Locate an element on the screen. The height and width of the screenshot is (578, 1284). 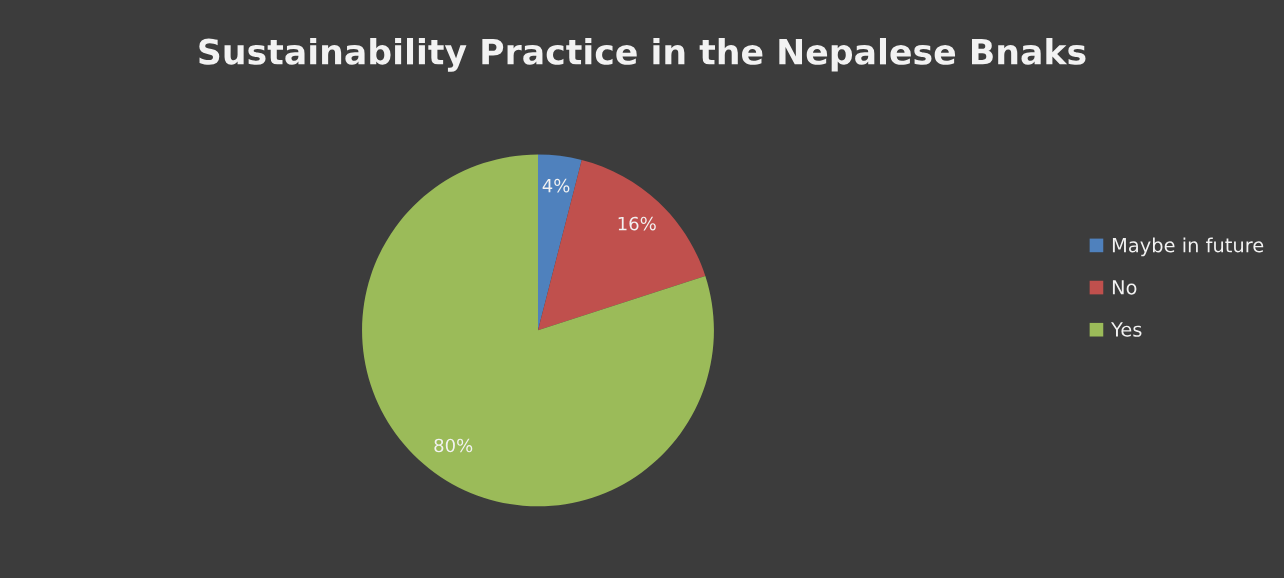
data-label: 4% is located at coordinates (556, 185).